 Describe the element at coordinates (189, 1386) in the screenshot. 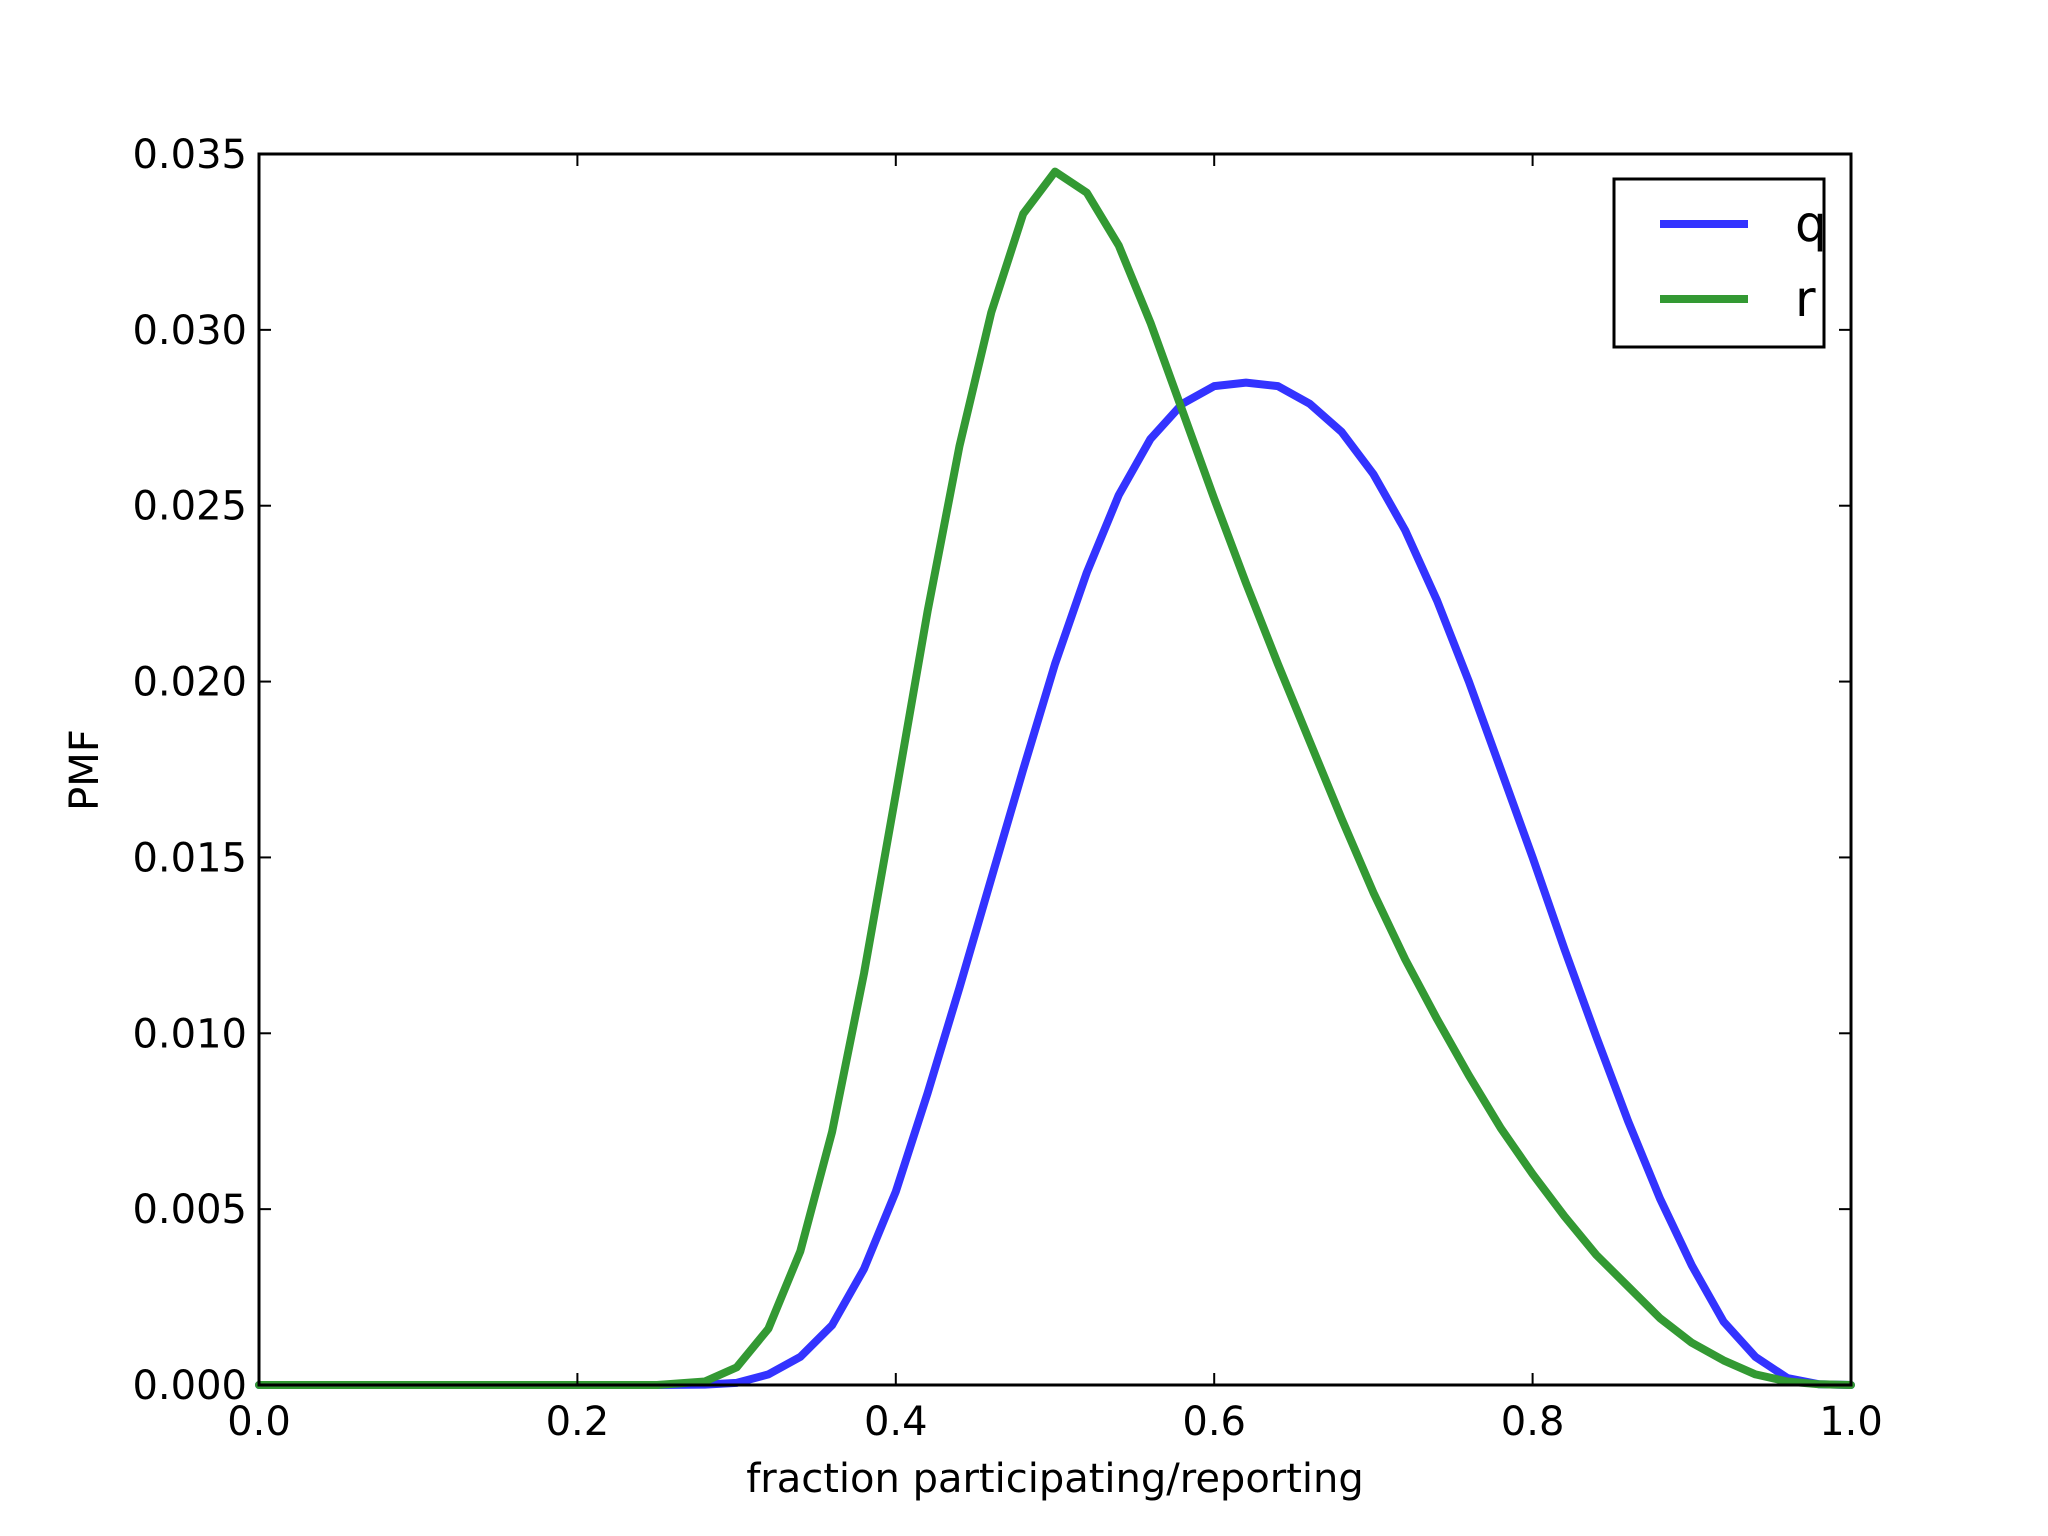

I see `y-tick-label: 0.000` at that location.